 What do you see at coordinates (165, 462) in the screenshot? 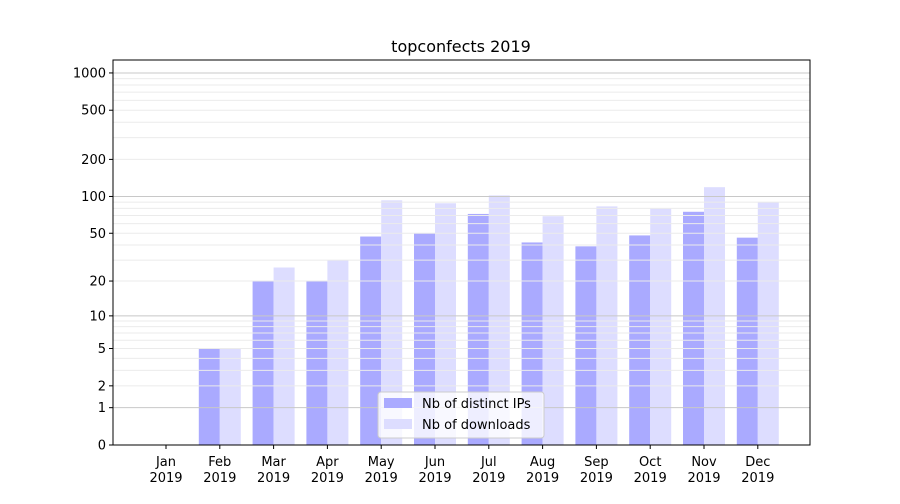
I see `x-tick-label: Jan` at bounding box center [165, 462].